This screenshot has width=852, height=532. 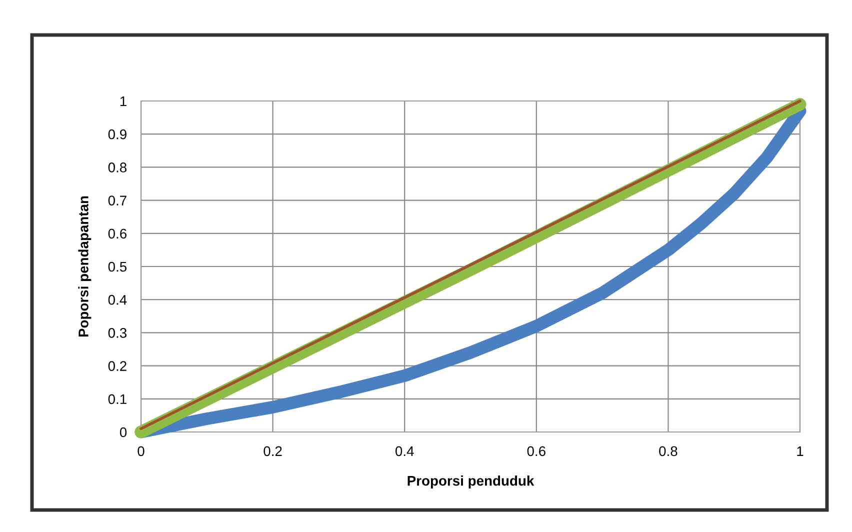 I want to click on y-tick-label: 0.2, so click(x=117, y=366).